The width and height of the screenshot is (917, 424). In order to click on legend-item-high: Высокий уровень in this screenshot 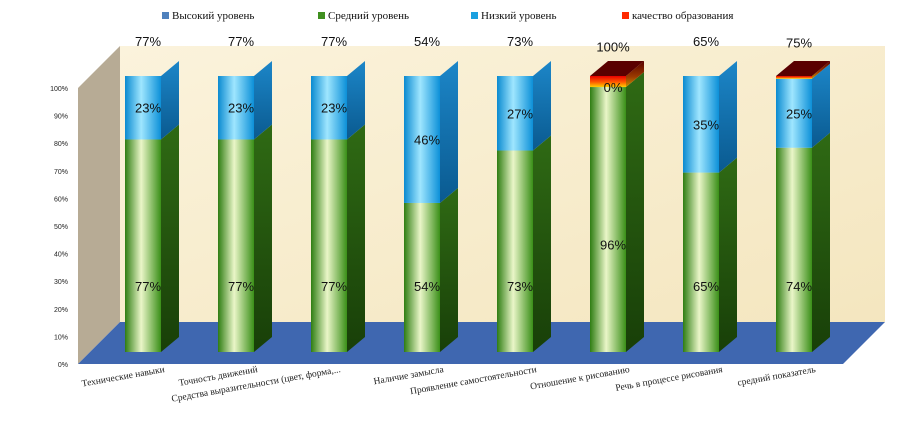, I will do `click(208, 16)`.